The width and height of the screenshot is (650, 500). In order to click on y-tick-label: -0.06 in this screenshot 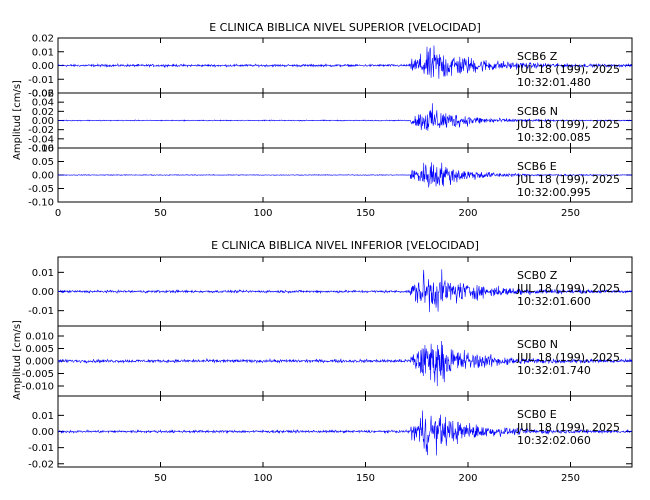, I will do `click(41, 149)`.